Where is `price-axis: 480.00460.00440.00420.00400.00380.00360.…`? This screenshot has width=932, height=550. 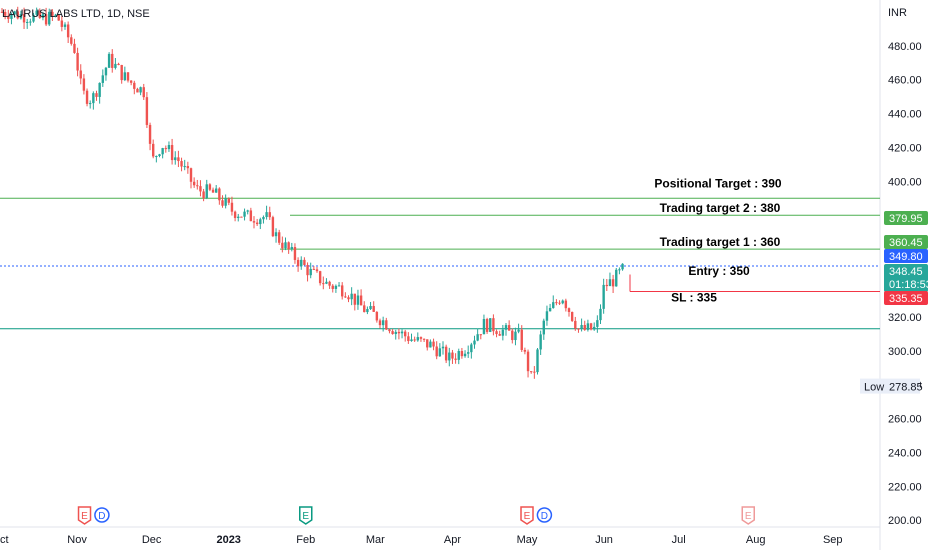
price-axis: 480.00460.00440.00420.00400.00380.00360.… is located at coordinates (891, 284).